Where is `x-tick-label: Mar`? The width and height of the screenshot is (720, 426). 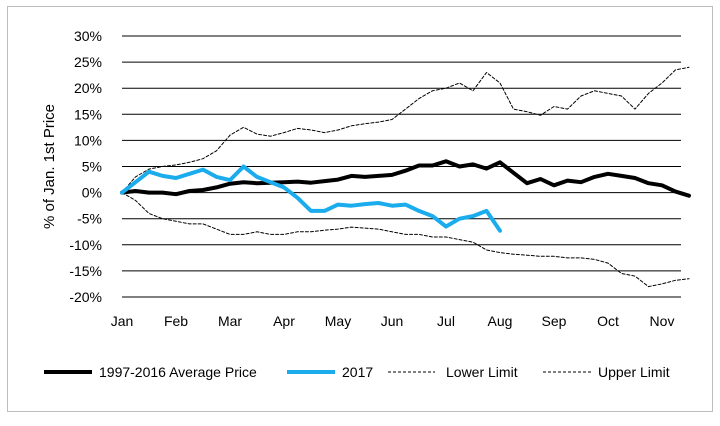 x-tick-label: Mar is located at coordinates (230, 321).